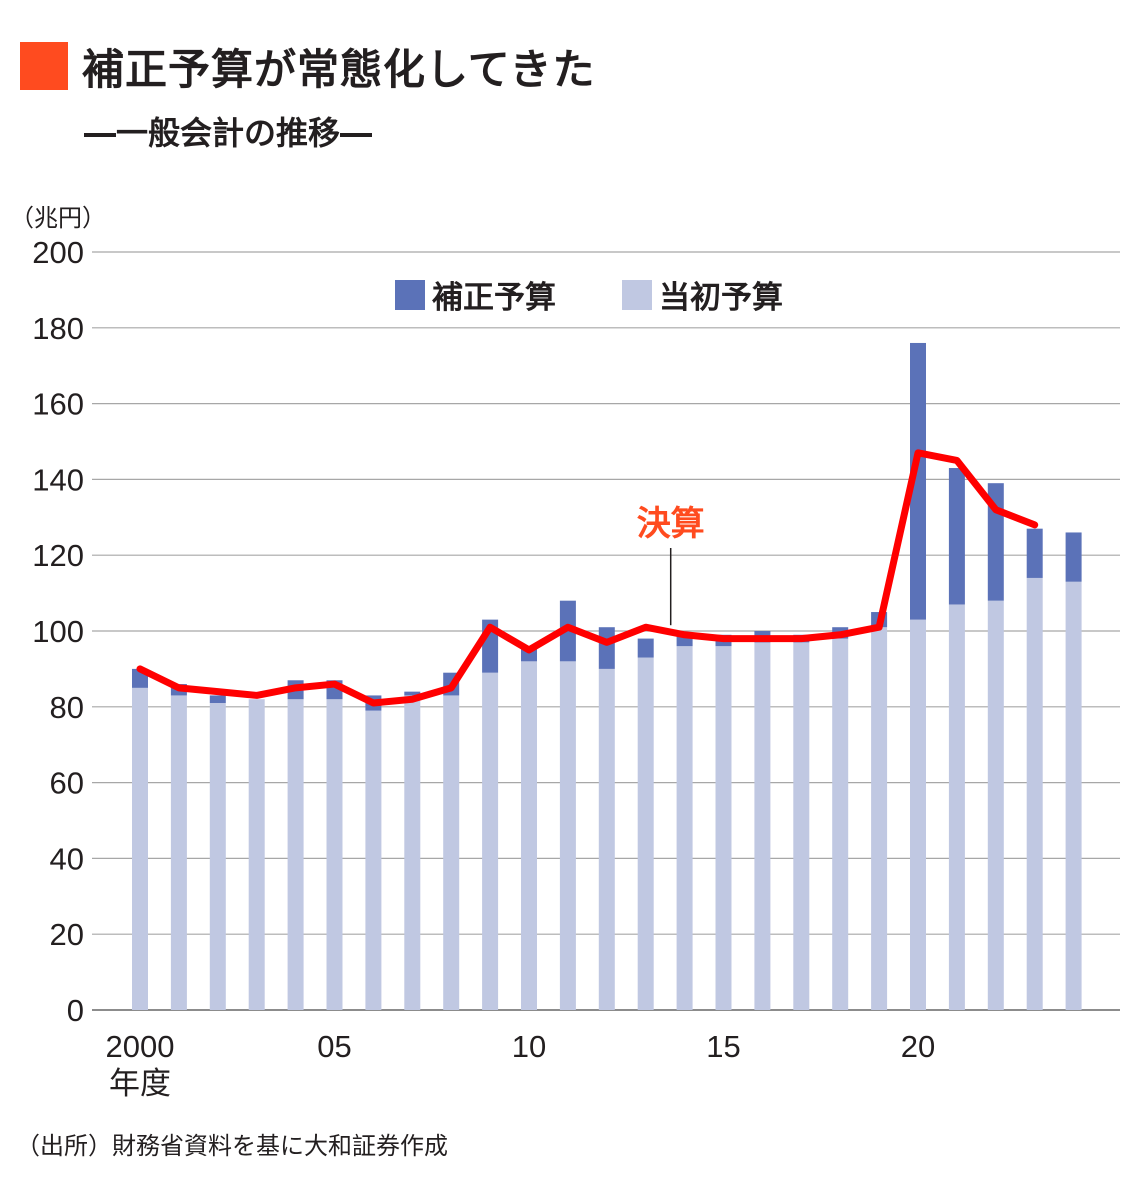 The height and width of the screenshot is (1180, 1140). Describe the element at coordinates (801, 826) in the screenshot. I see `bar-initial-2017` at that location.